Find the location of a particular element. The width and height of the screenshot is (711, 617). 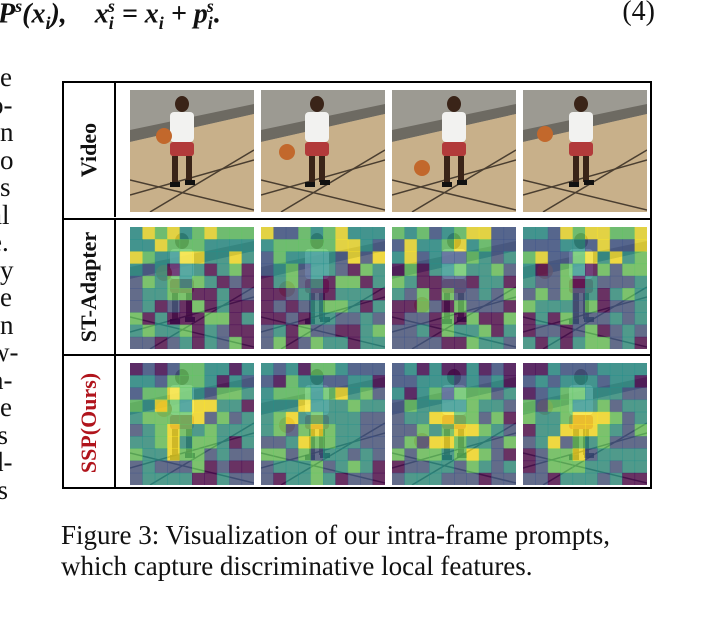

text-fragment: s is located at coordinates (5, 187).